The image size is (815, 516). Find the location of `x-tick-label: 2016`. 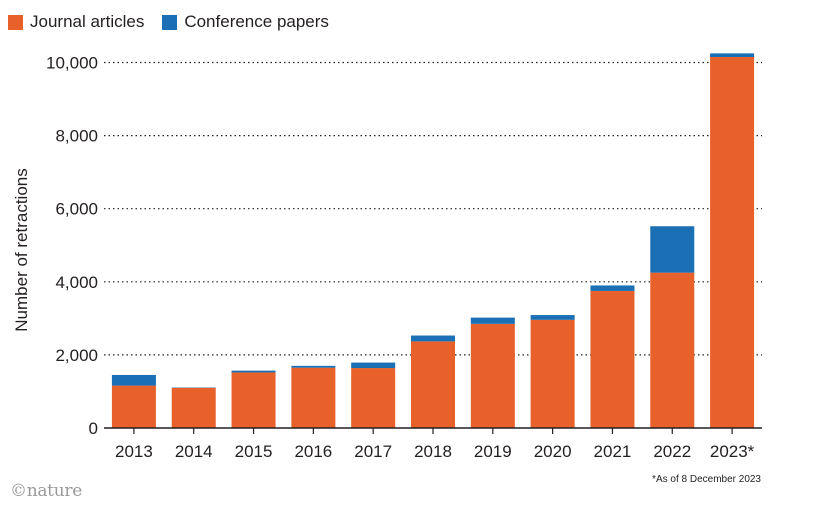

x-tick-label: 2016 is located at coordinates (313, 451).